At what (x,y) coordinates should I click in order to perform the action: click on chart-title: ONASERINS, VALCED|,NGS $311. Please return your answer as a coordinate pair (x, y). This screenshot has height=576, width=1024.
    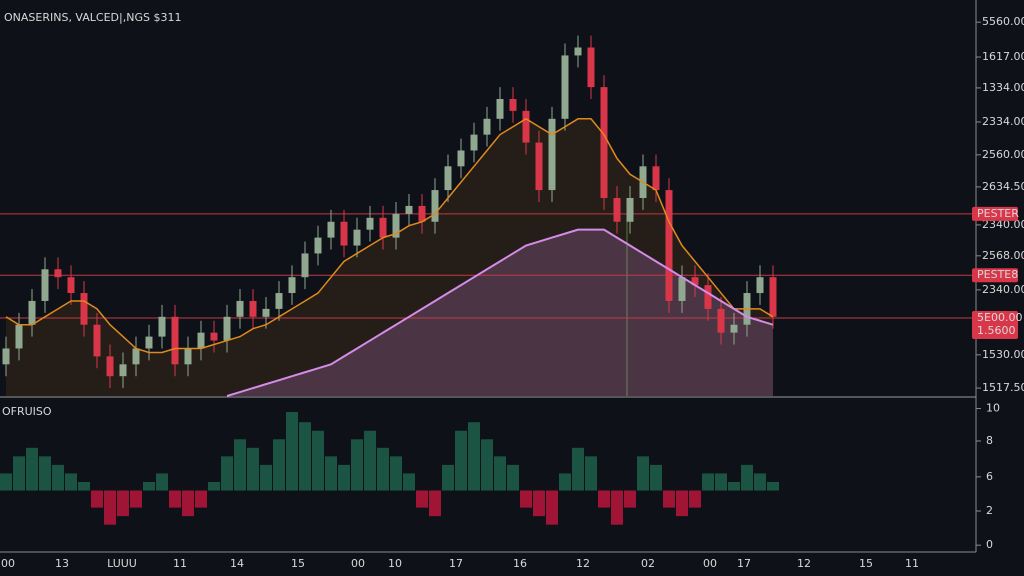
    Looking at the image, I should click on (92, 17).